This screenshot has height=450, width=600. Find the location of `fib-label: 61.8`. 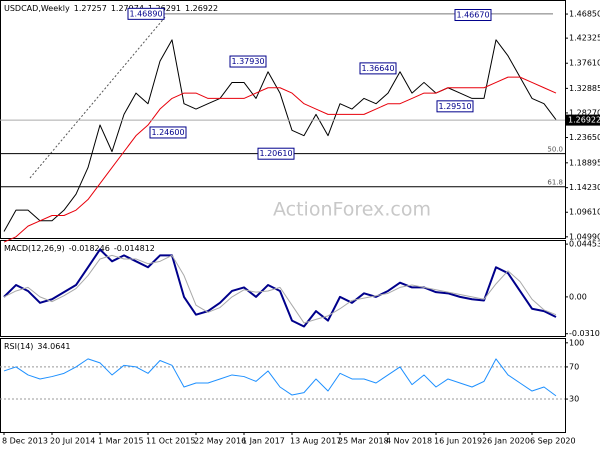

fib-label: 61.8 is located at coordinates (555, 183).